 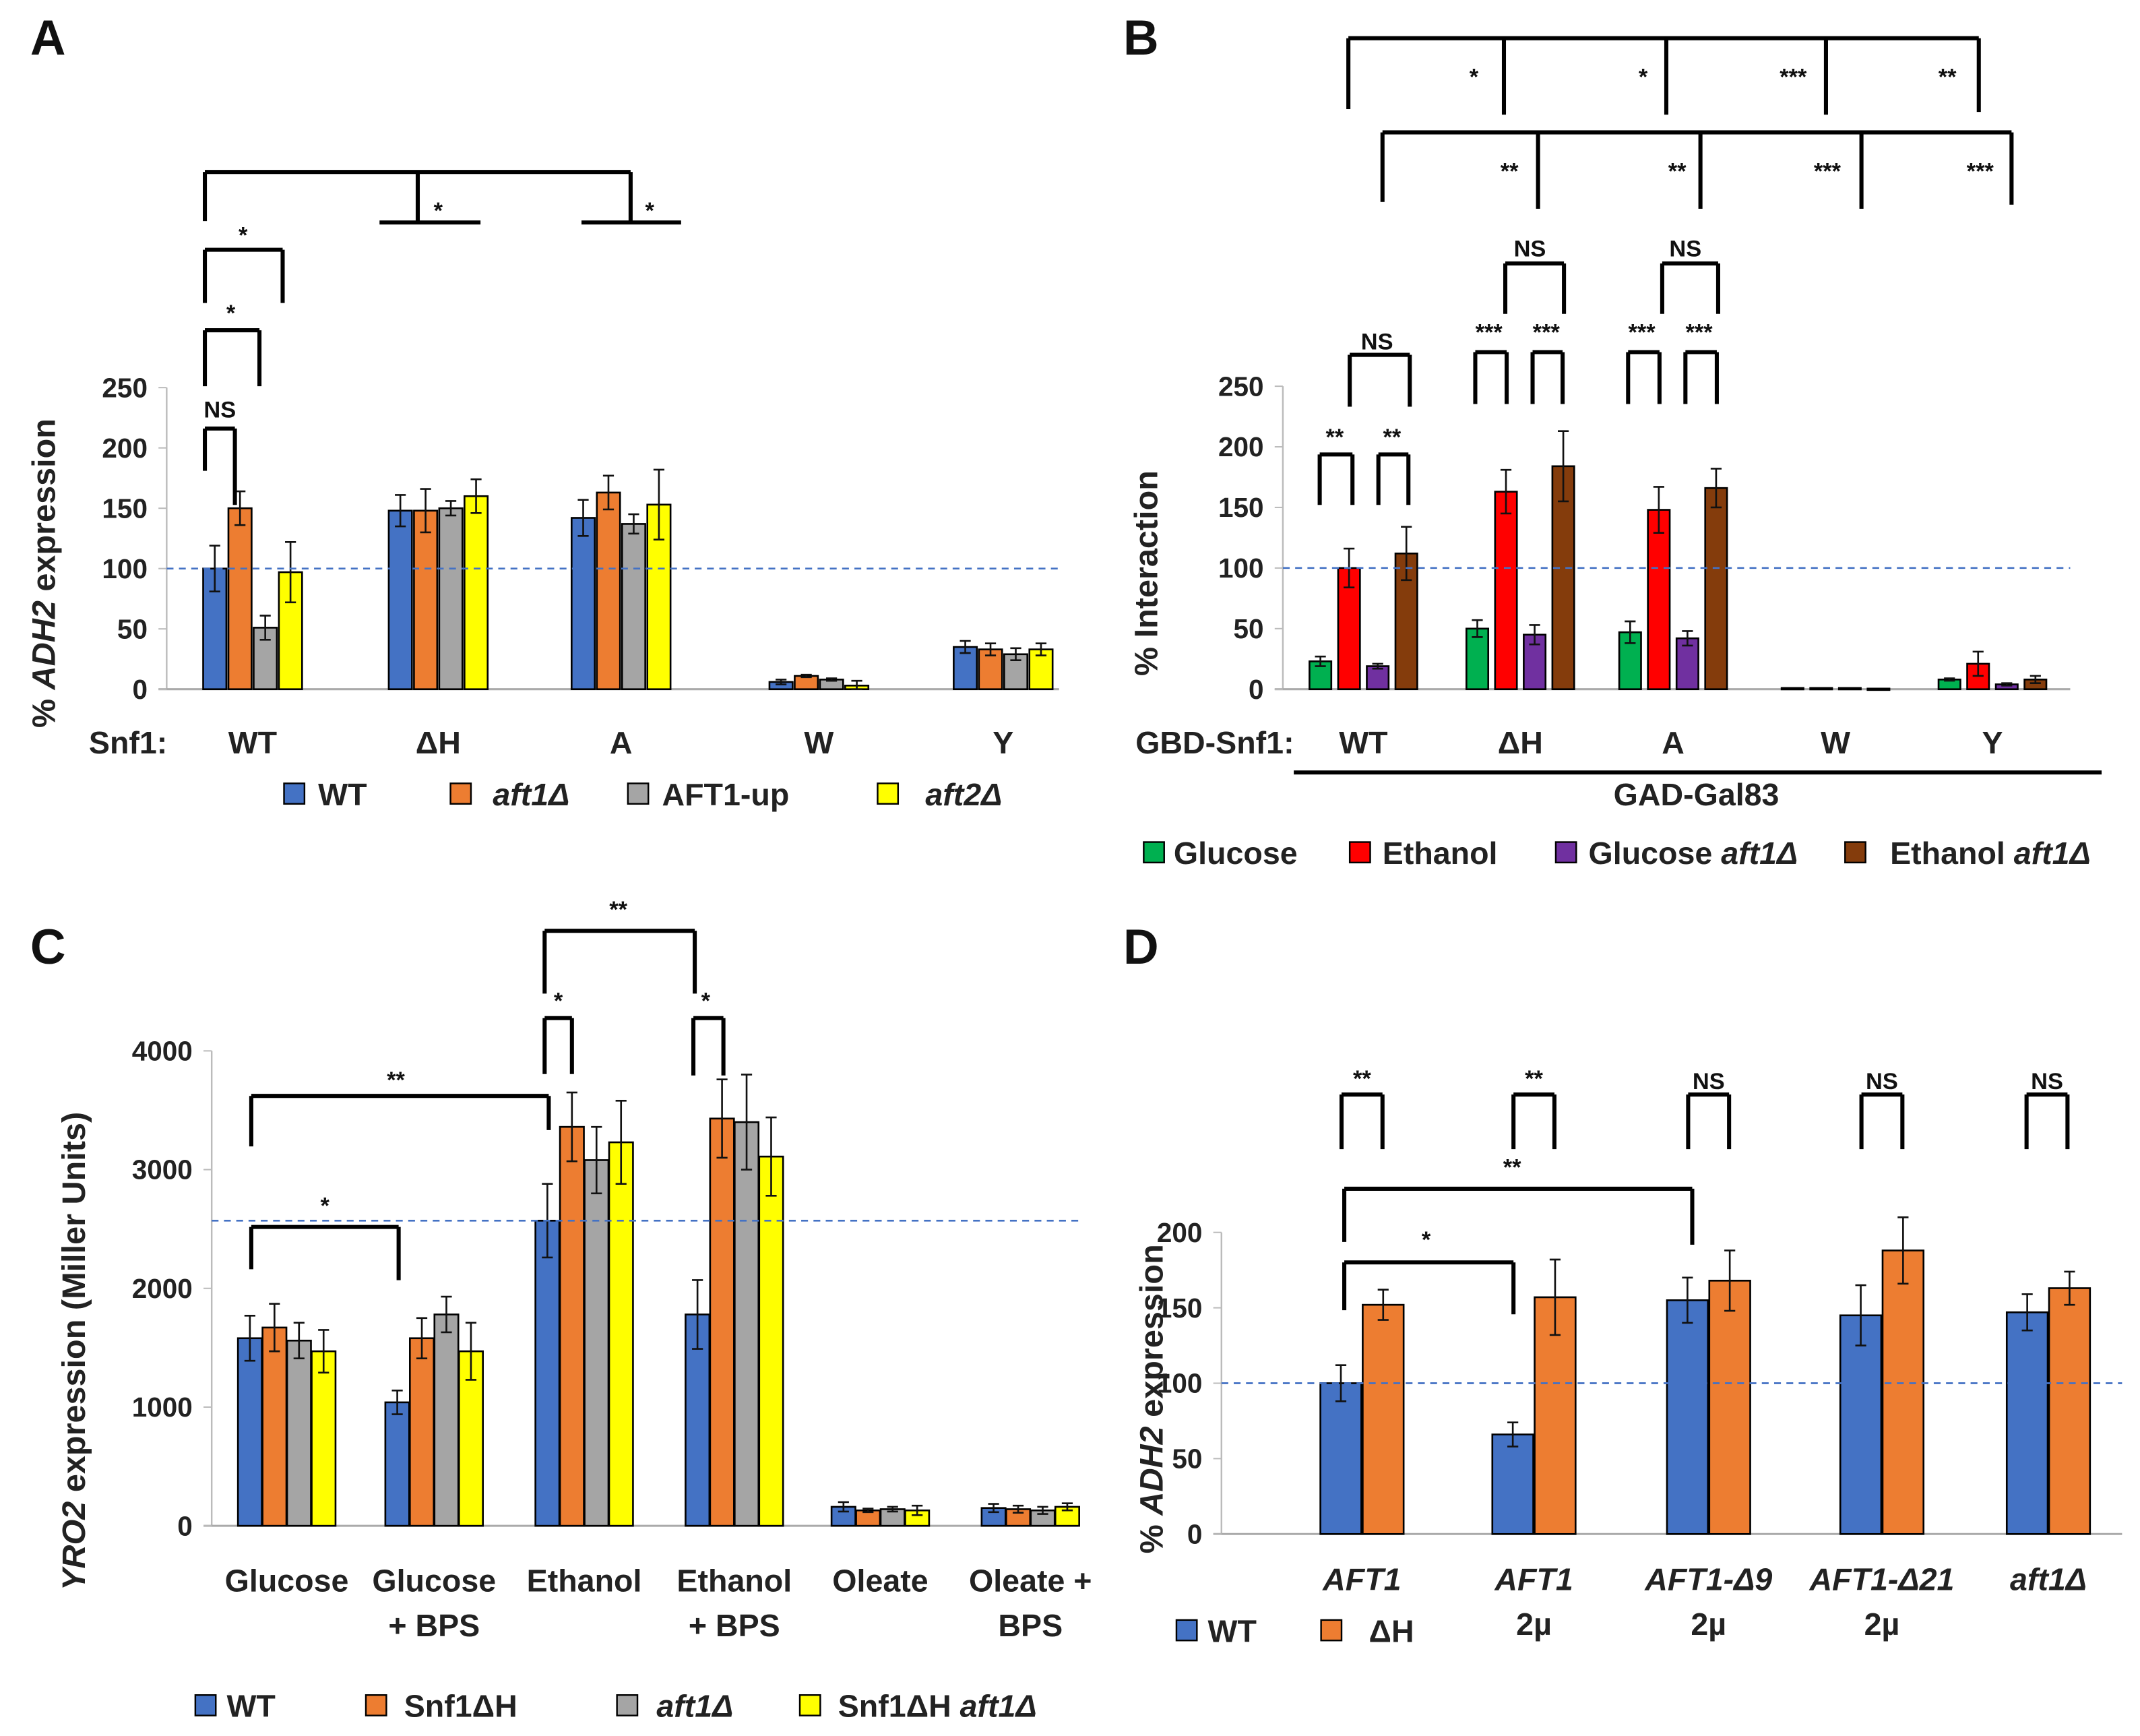 I want to click on x-category-label: A, so click(x=1673, y=742).